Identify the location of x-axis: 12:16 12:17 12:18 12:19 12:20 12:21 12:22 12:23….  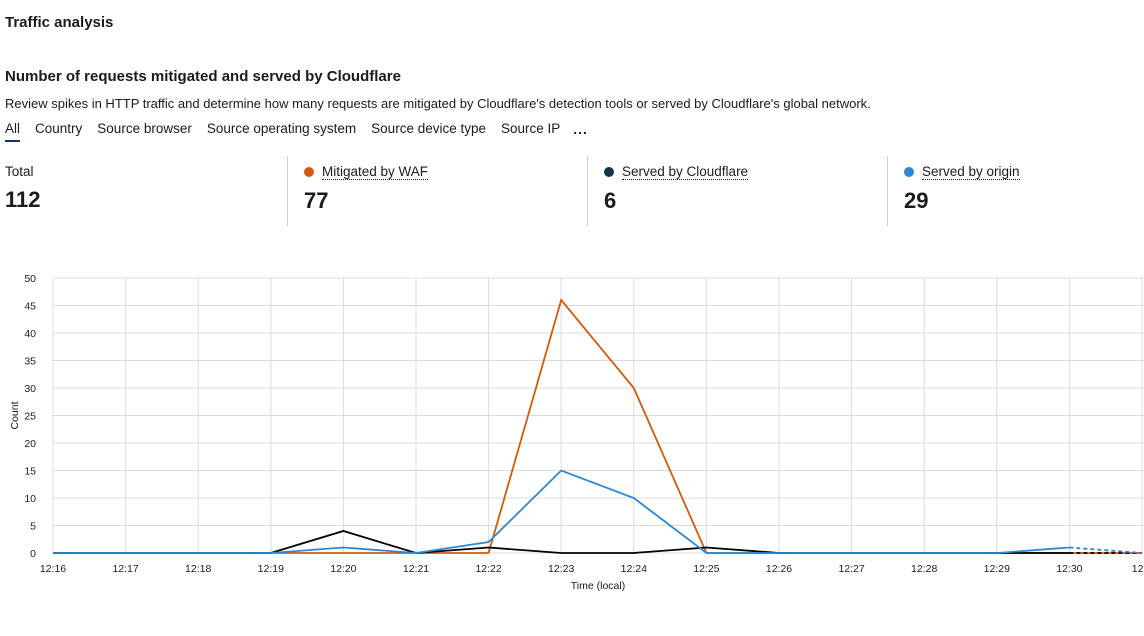
(592, 569).